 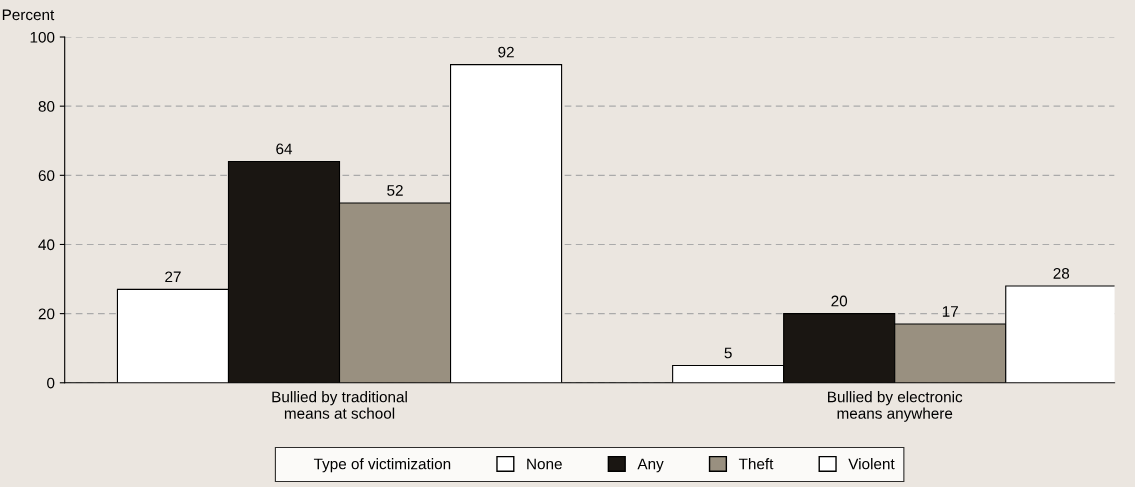 What do you see at coordinates (46, 314) in the screenshot?
I see `y-tick-label: 20` at bounding box center [46, 314].